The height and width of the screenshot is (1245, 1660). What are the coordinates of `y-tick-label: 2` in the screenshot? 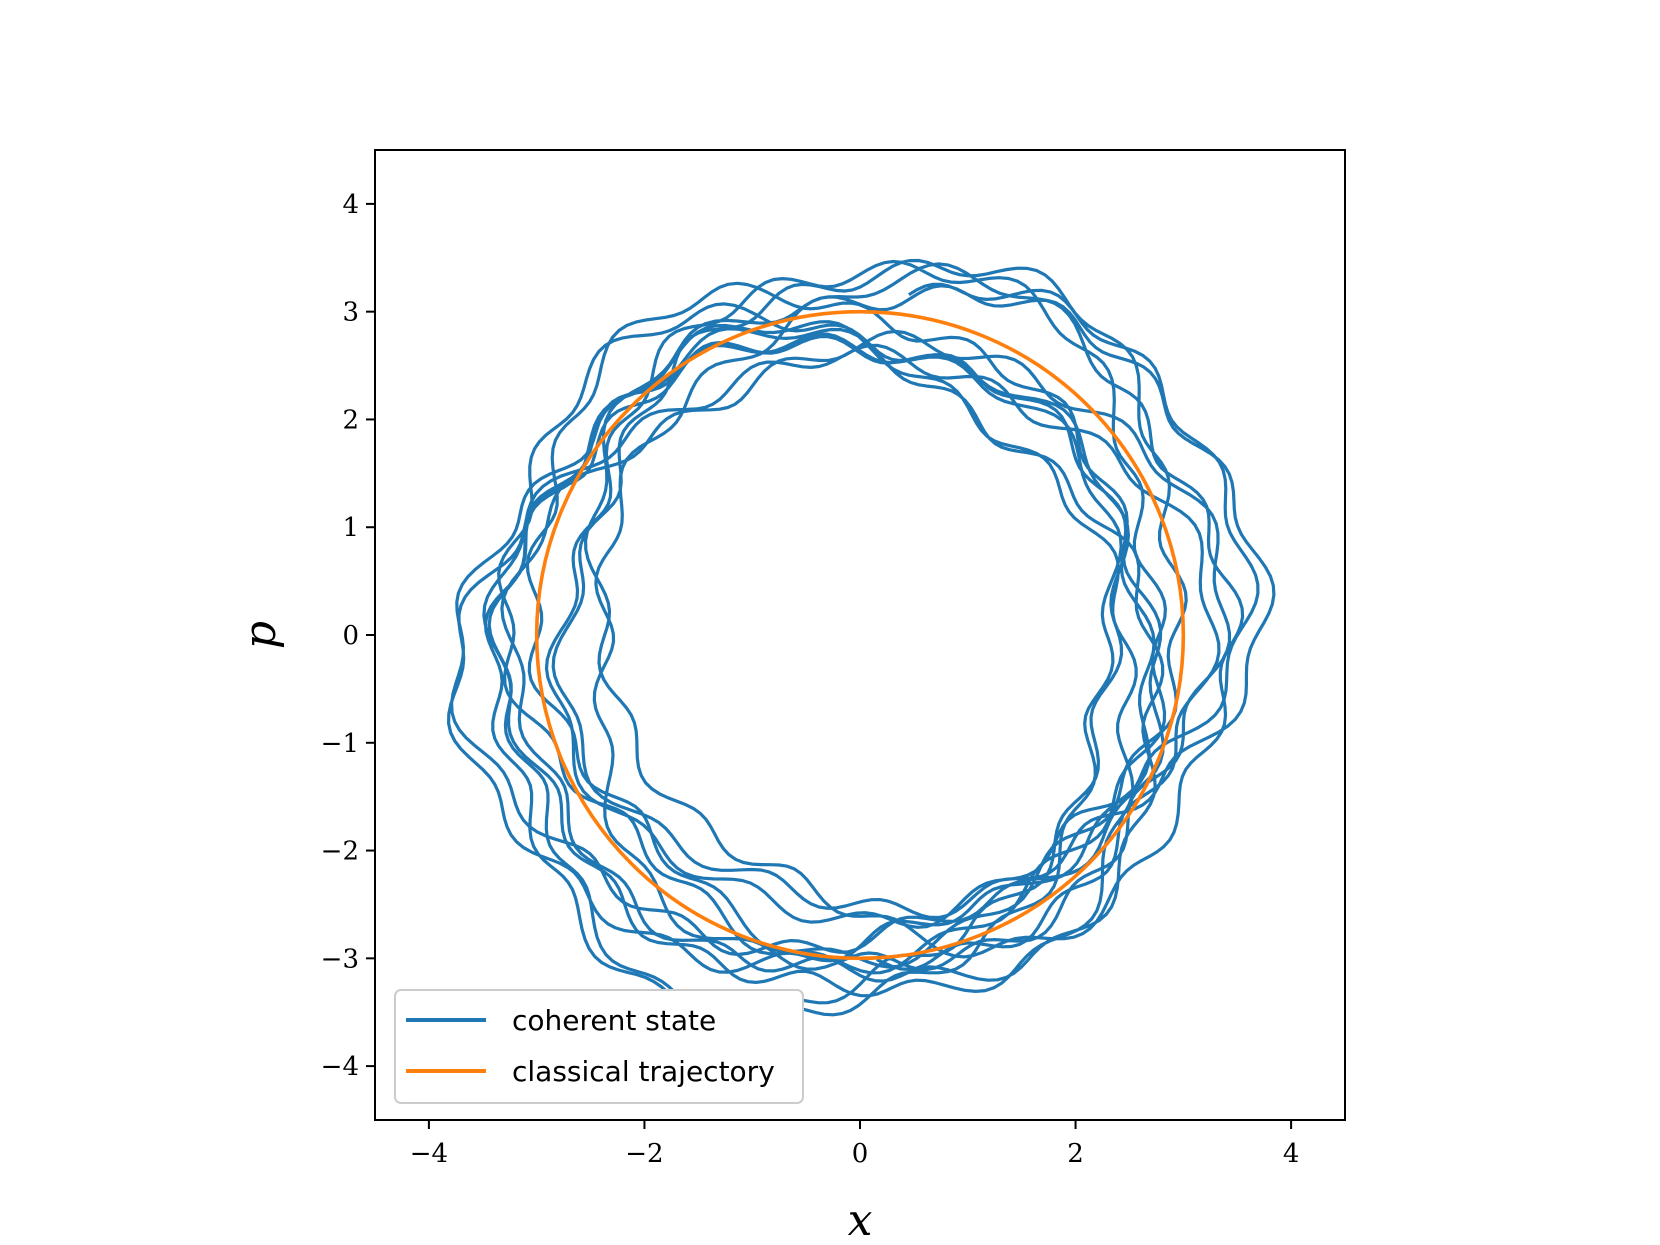 It's located at (350, 420).